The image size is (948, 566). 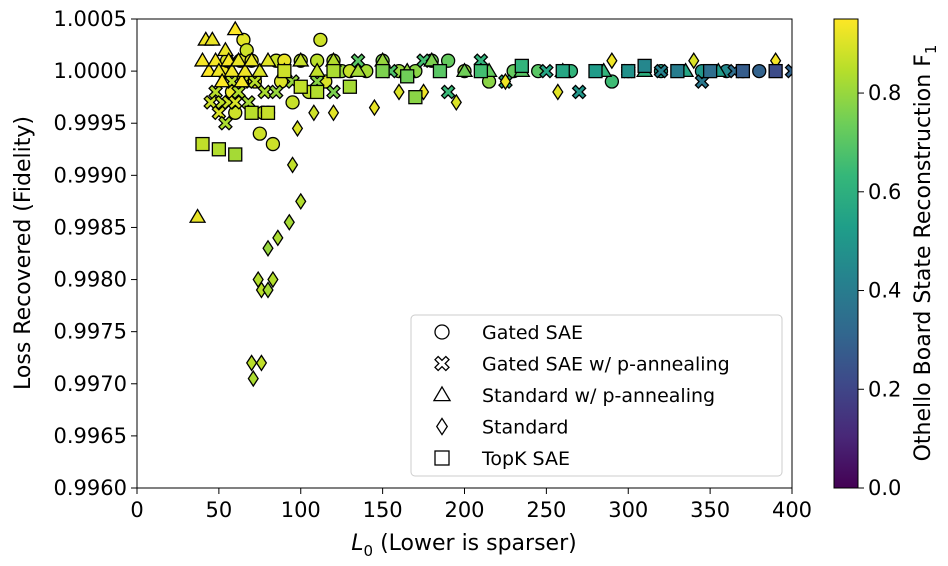 I want to click on y-tick-label: 1.0005, so click(x=90, y=19).